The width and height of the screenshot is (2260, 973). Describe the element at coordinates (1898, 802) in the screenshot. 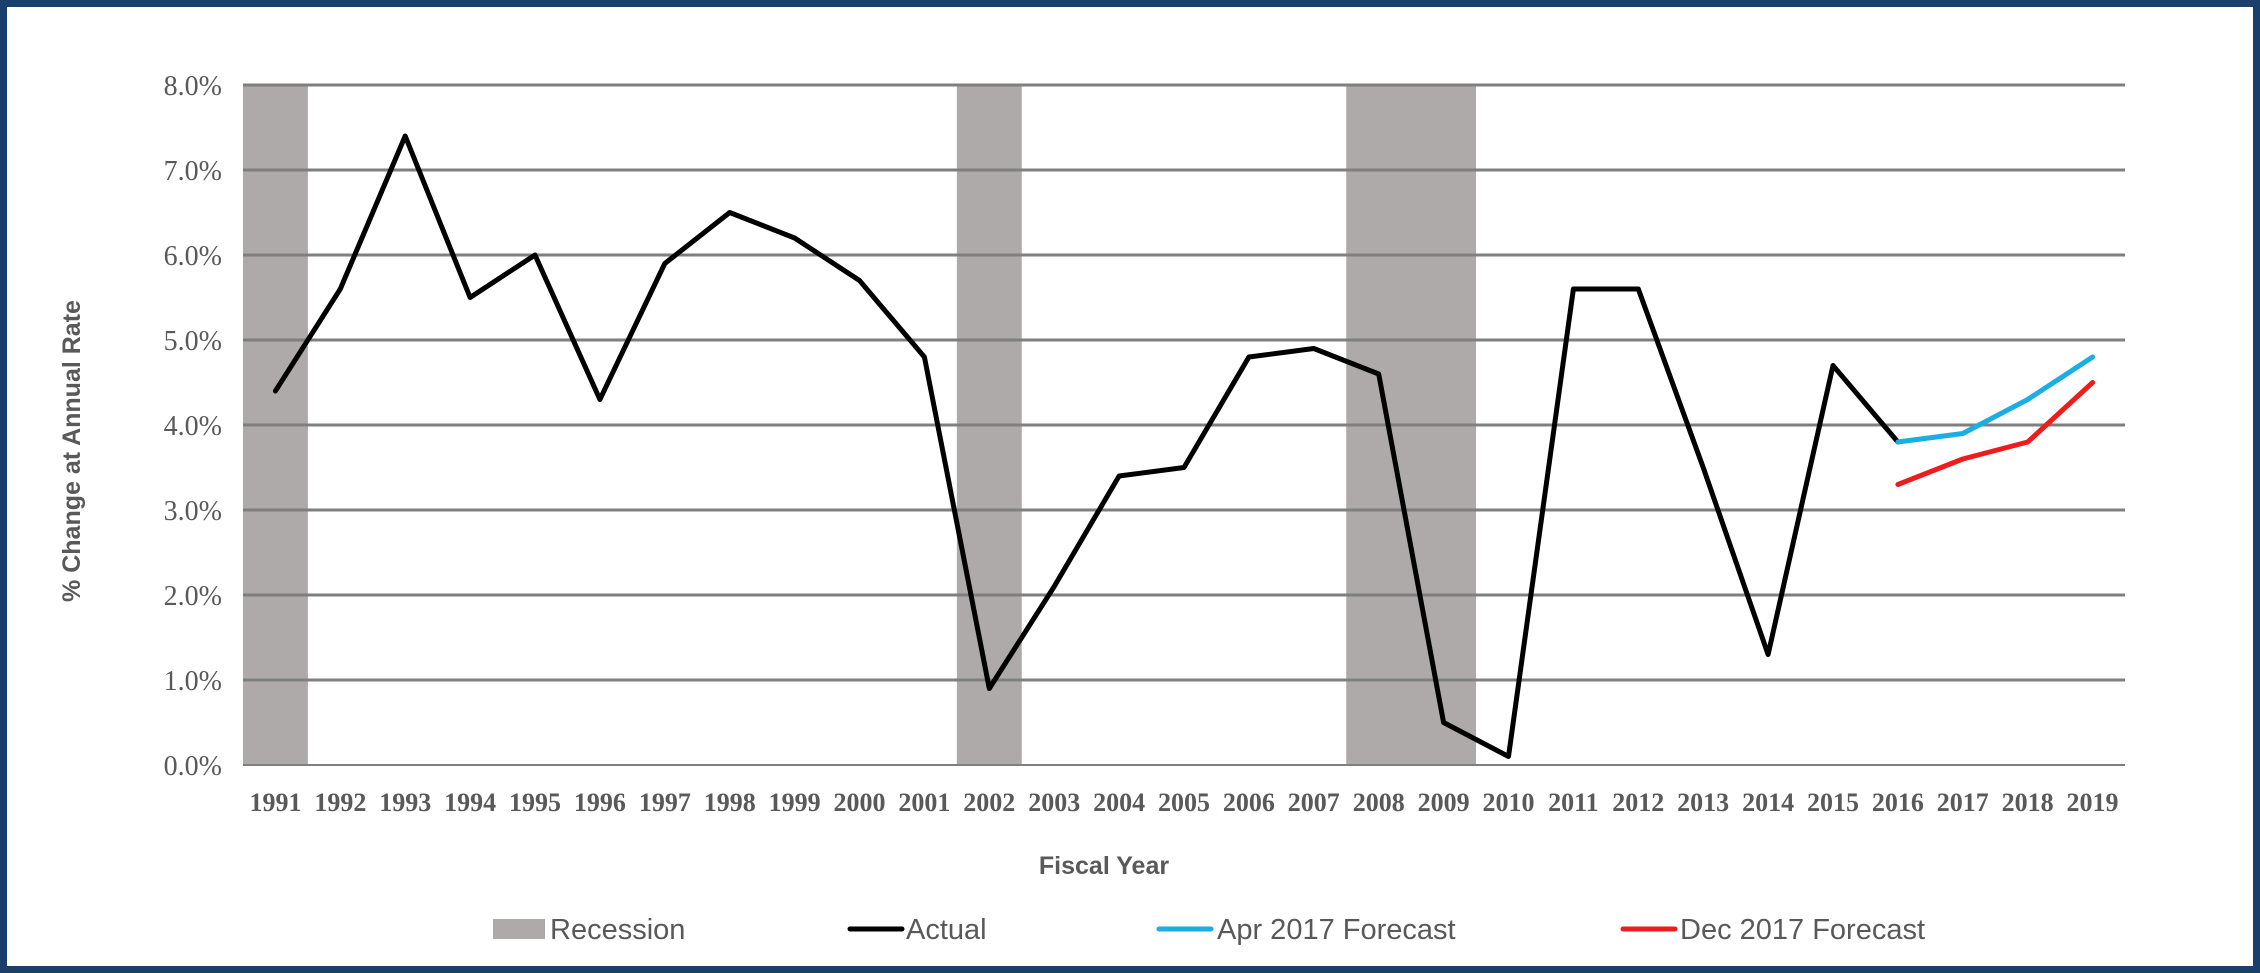

I see `x-tick-label: 2016` at that location.